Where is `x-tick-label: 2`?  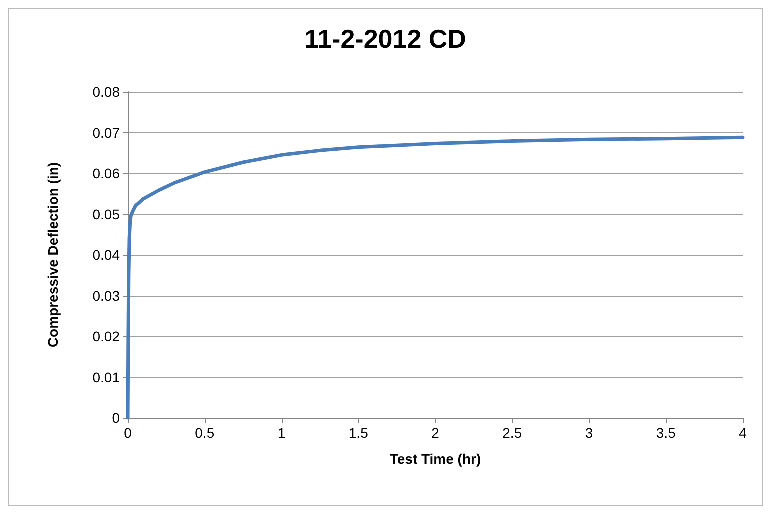
x-tick-label: 2 is located at coordinates (436, 433).